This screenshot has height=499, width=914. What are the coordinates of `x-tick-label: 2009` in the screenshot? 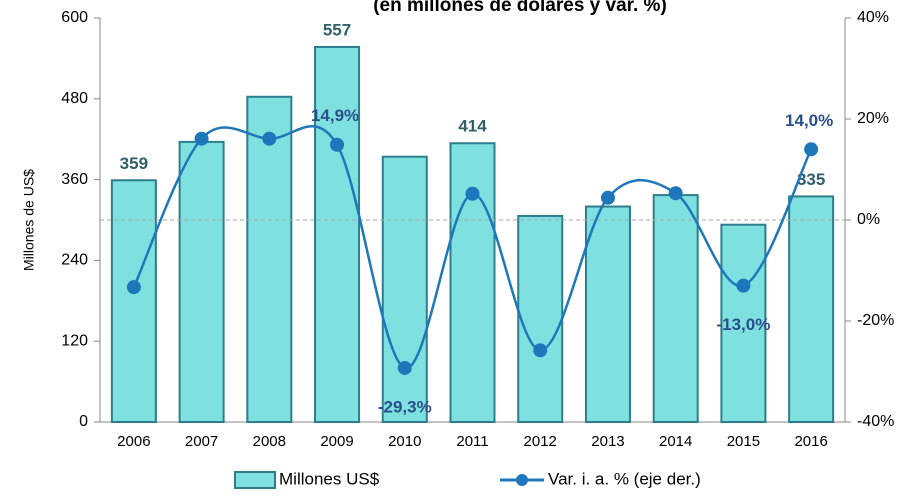 It's located at (336, 441).